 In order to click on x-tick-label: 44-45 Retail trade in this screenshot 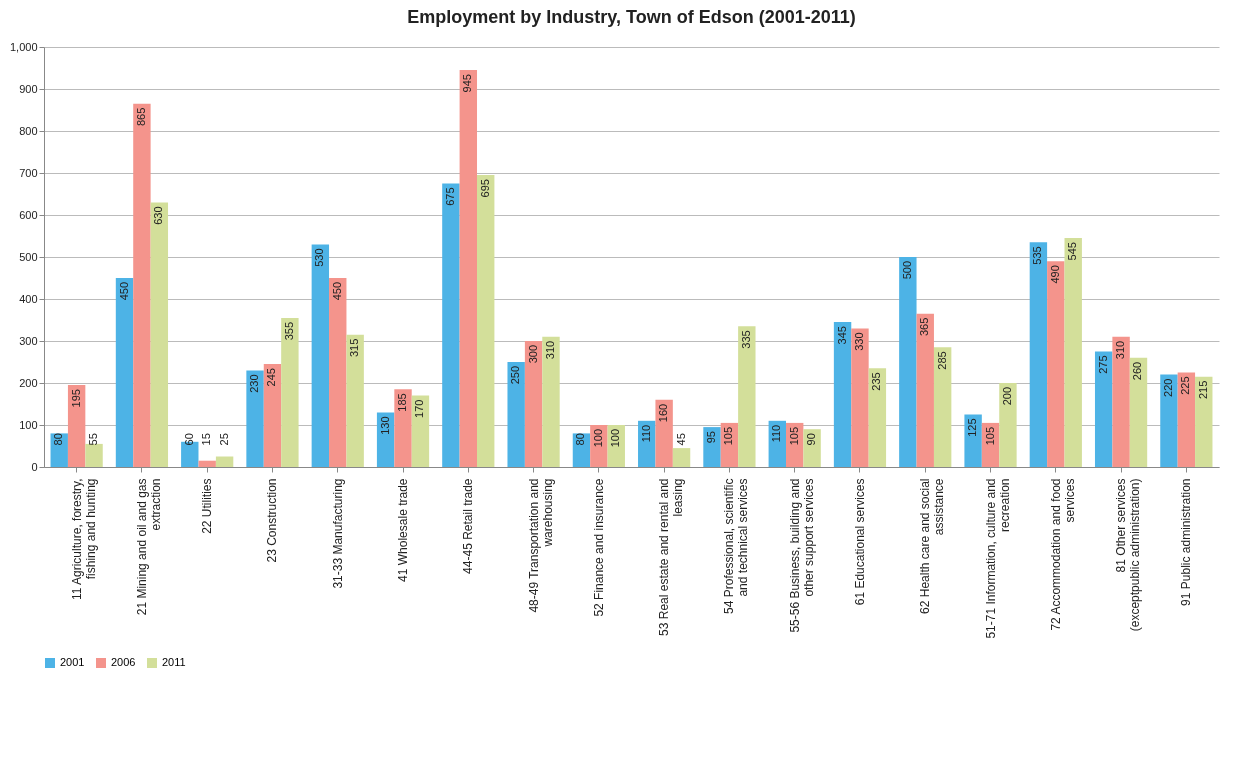, I will do `click(468, 526)`.